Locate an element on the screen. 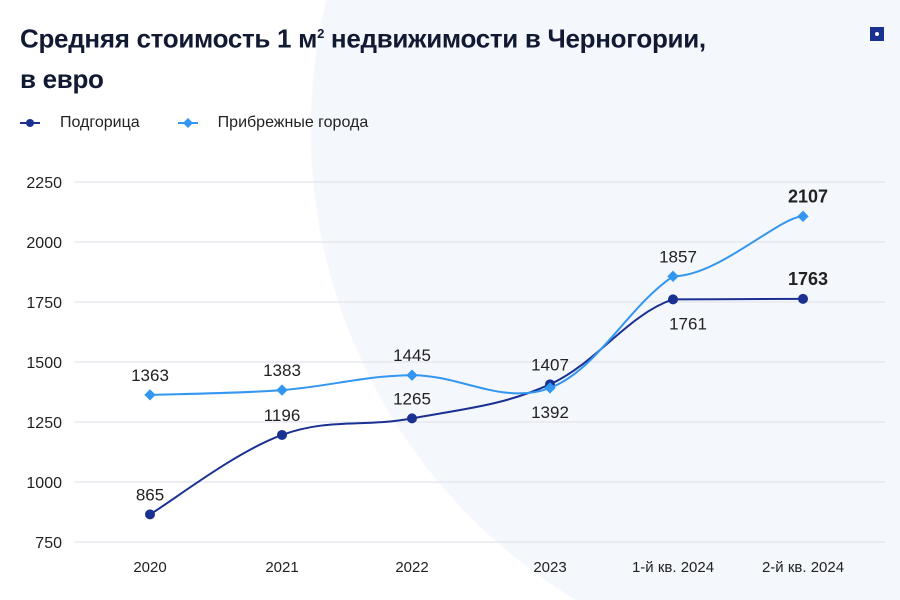  legend-item-coastal: Прибрежные города is located at coordinates (273, 123).